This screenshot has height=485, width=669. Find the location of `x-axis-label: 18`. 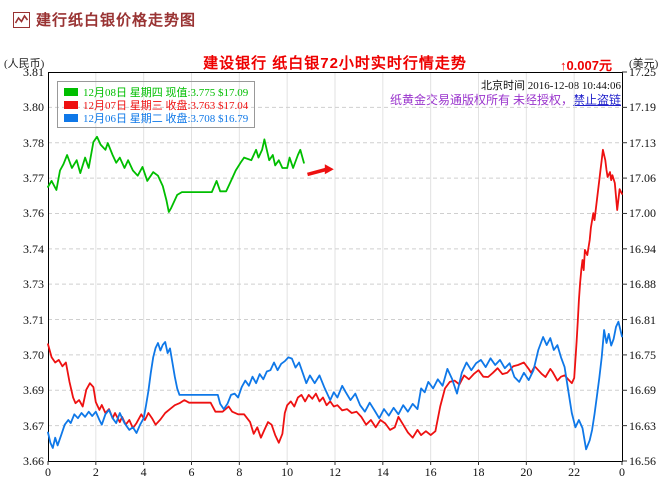

x-axis-label: 18 is located at coordinates (478, 472).